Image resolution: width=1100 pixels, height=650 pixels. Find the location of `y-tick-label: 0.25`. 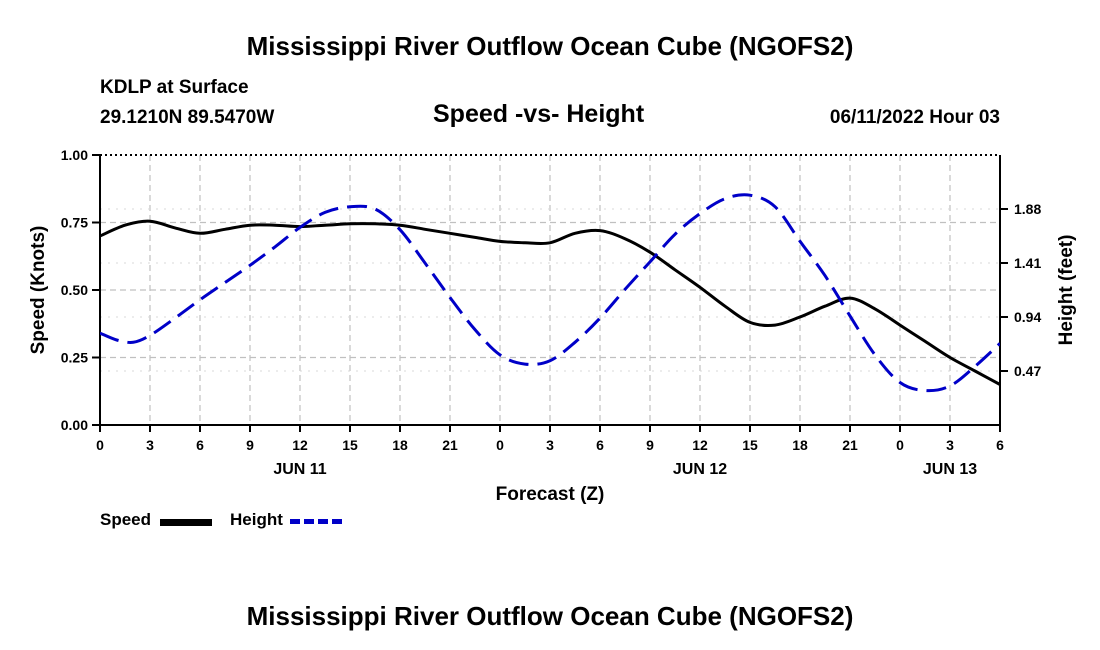

y-tick-label: 0.25 is located at coordinates (74, 358).